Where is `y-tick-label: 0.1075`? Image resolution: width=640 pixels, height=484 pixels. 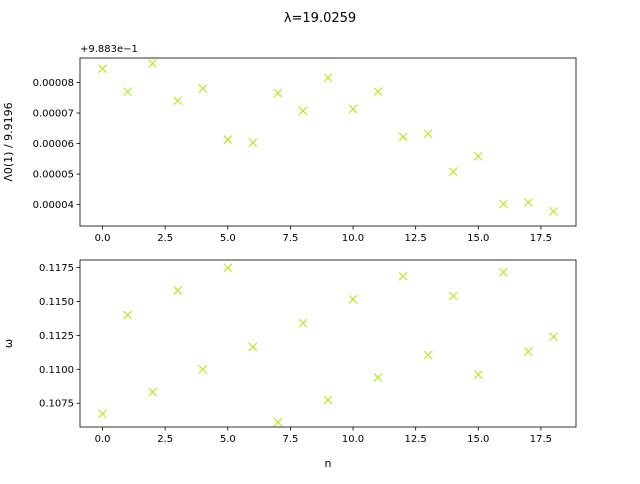 y-tick-label: 0.1075 is located at coordinates (56, 404).